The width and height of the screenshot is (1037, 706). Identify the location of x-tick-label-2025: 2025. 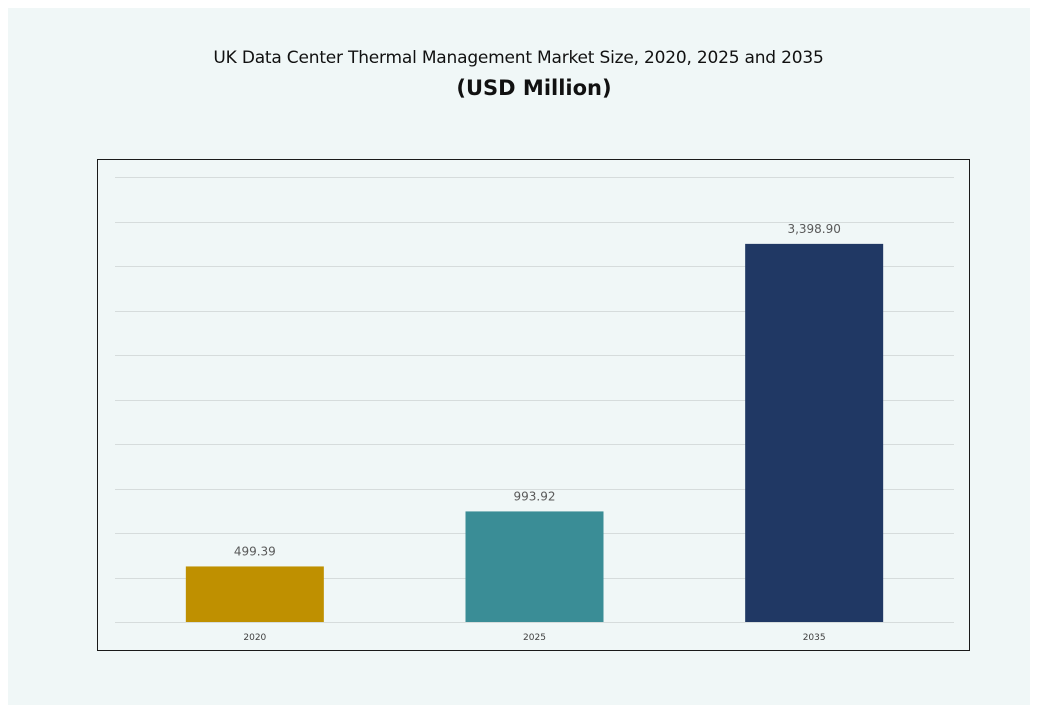
(534, 638).